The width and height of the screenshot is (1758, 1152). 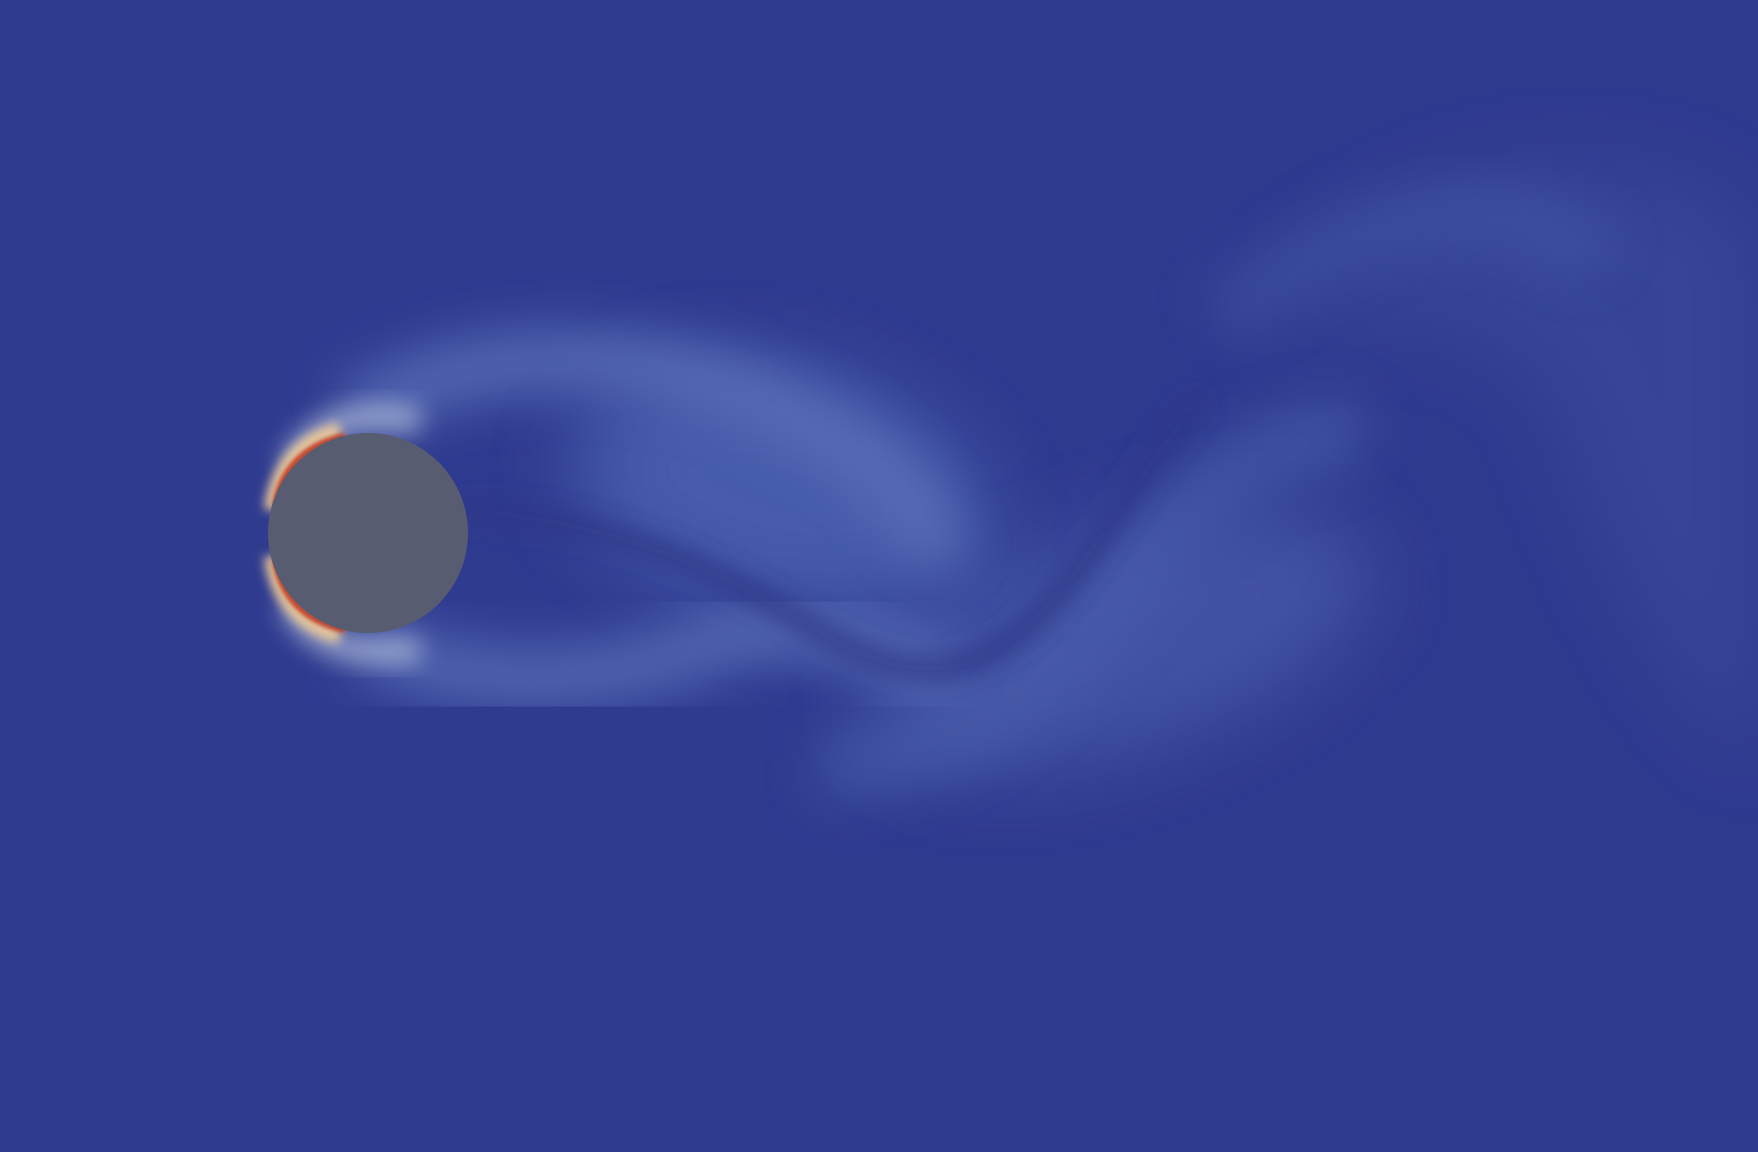 What do you see at coordinates (1410, 261) in the screenshot?
I see `far-shear` at bounding box center [1410, 261].